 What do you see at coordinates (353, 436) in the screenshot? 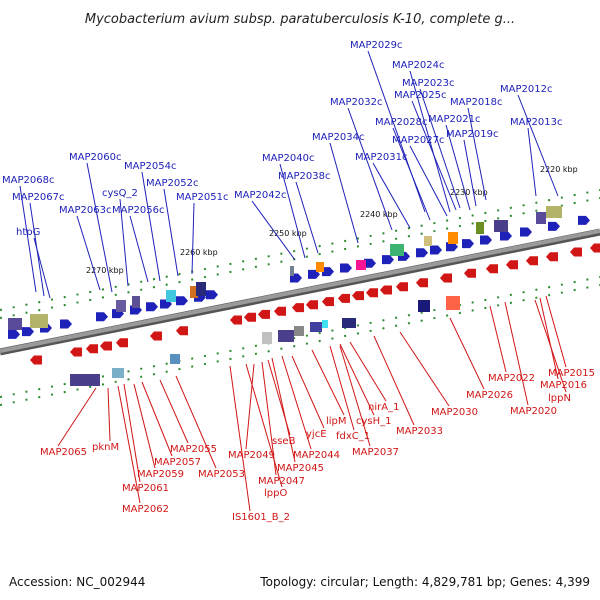
I see `gene-label-fdxc-1: fdxC_1` at bounding box center [353, 436].